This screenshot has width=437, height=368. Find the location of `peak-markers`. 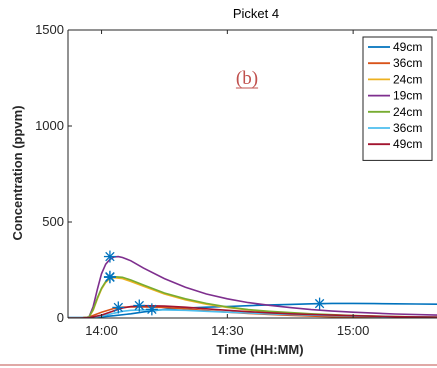

peak-markers is located at coordinates (214, 283).